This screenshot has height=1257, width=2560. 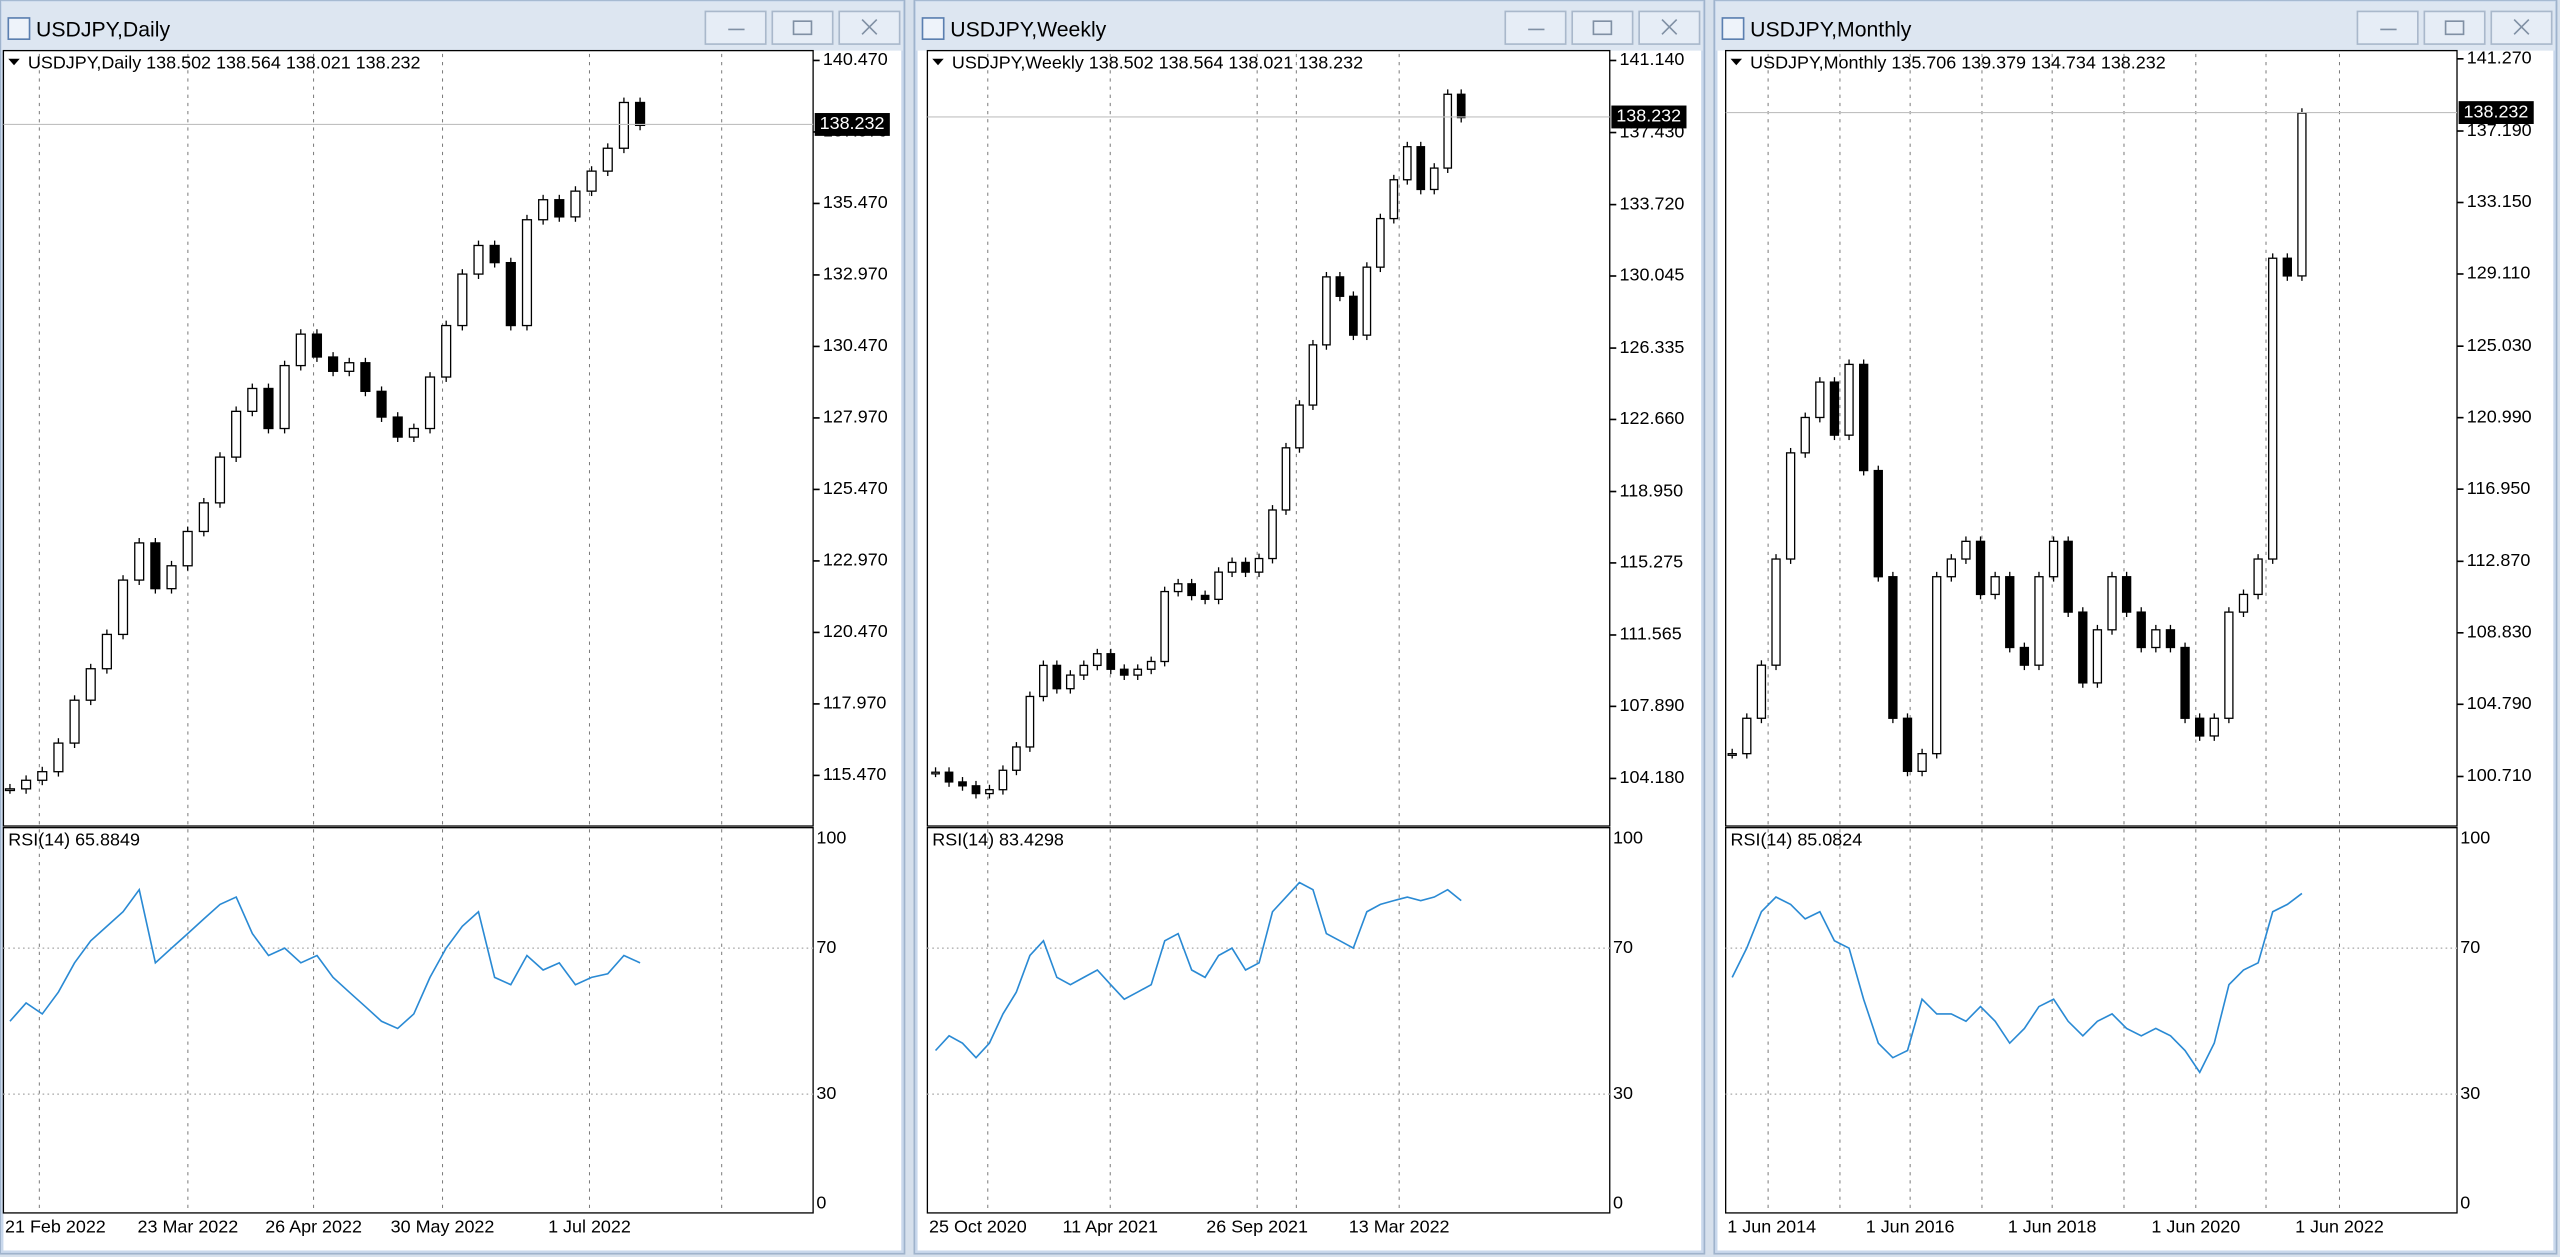 What do you see at coordinates (443, 1226) in the screenshot?
I see `date-label: 30 May 2022` at bounding box center [443, 1226].